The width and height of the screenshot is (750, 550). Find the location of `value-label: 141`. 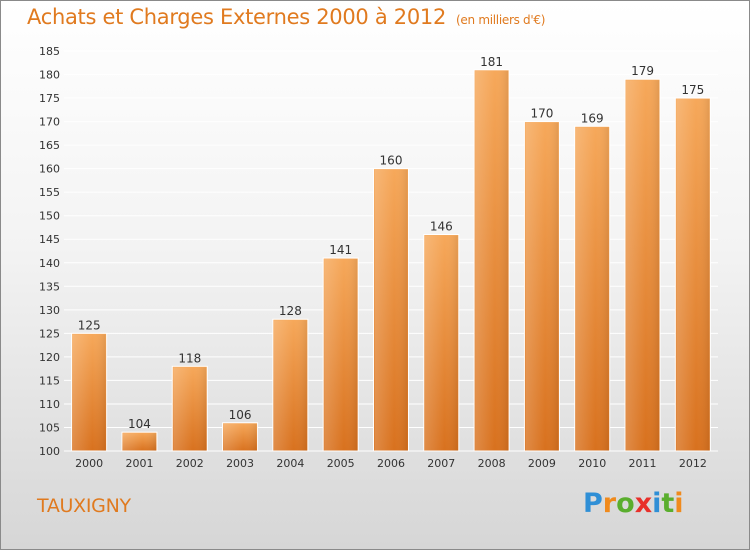

value-label: 141 is located at coordinates (340, 250).